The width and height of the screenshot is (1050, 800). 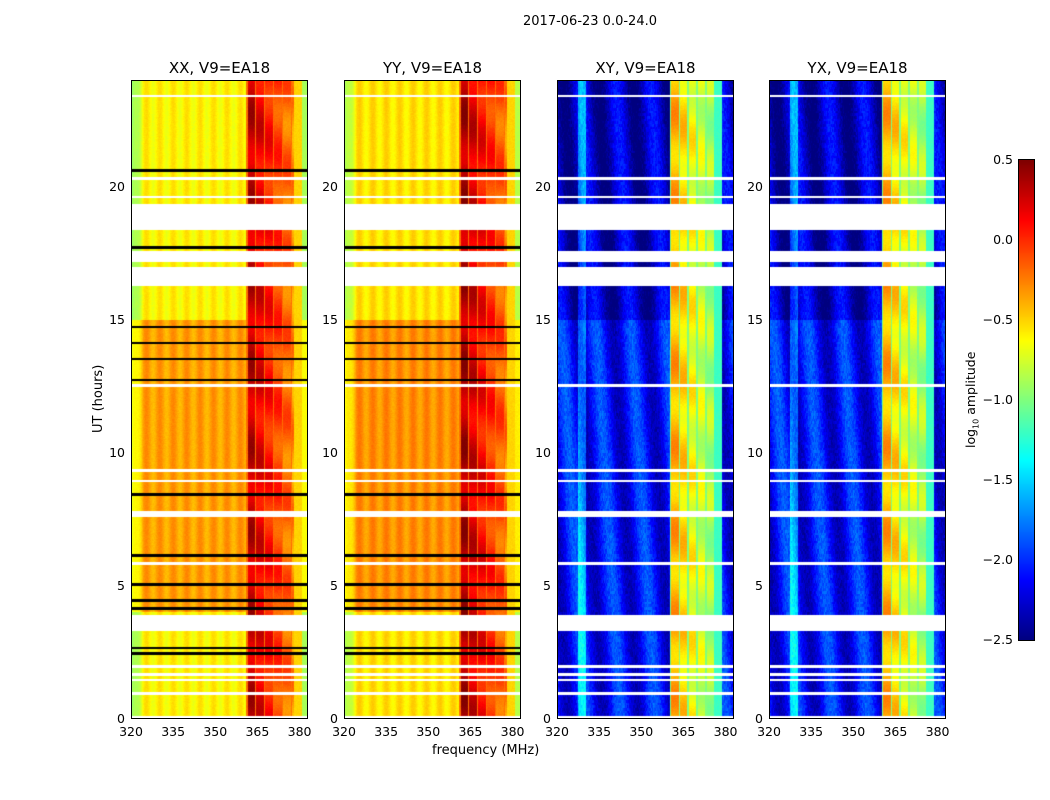 What do you see at coordinates (997, 399) in the screenshot?
I see `colorbar-tick-label: −1.0` at bounding box center [997, 399].